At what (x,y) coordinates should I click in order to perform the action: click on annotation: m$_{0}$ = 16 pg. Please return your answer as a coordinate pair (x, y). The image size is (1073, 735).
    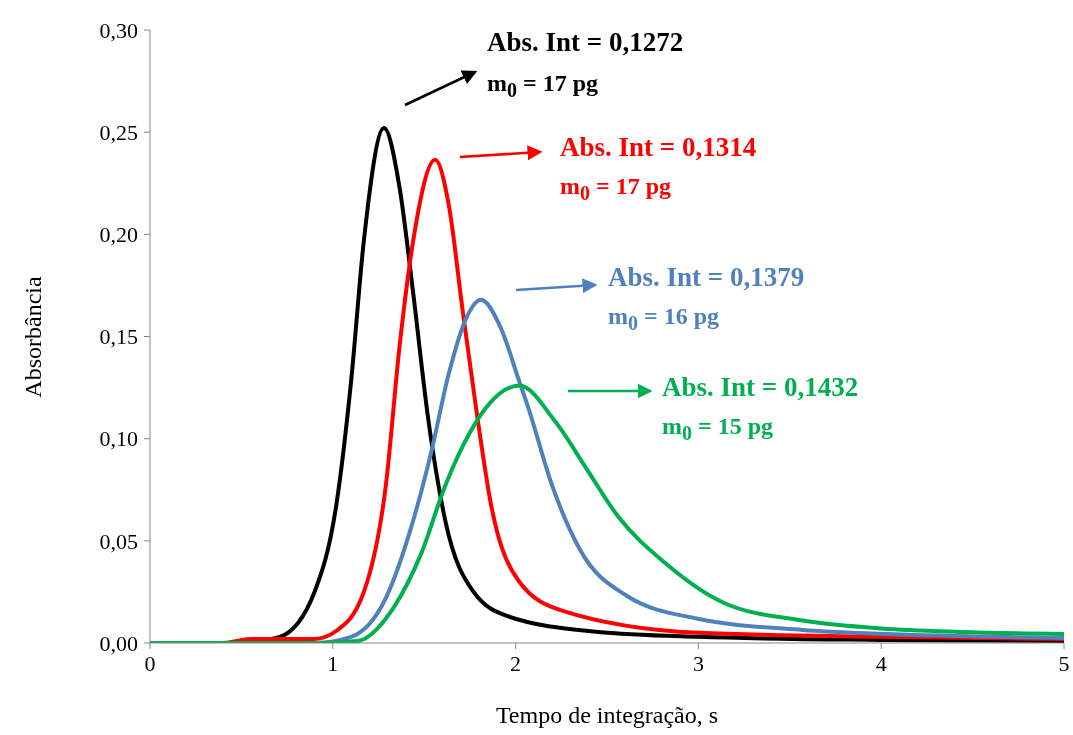
    Looking at the image, I should click on (664, 318).